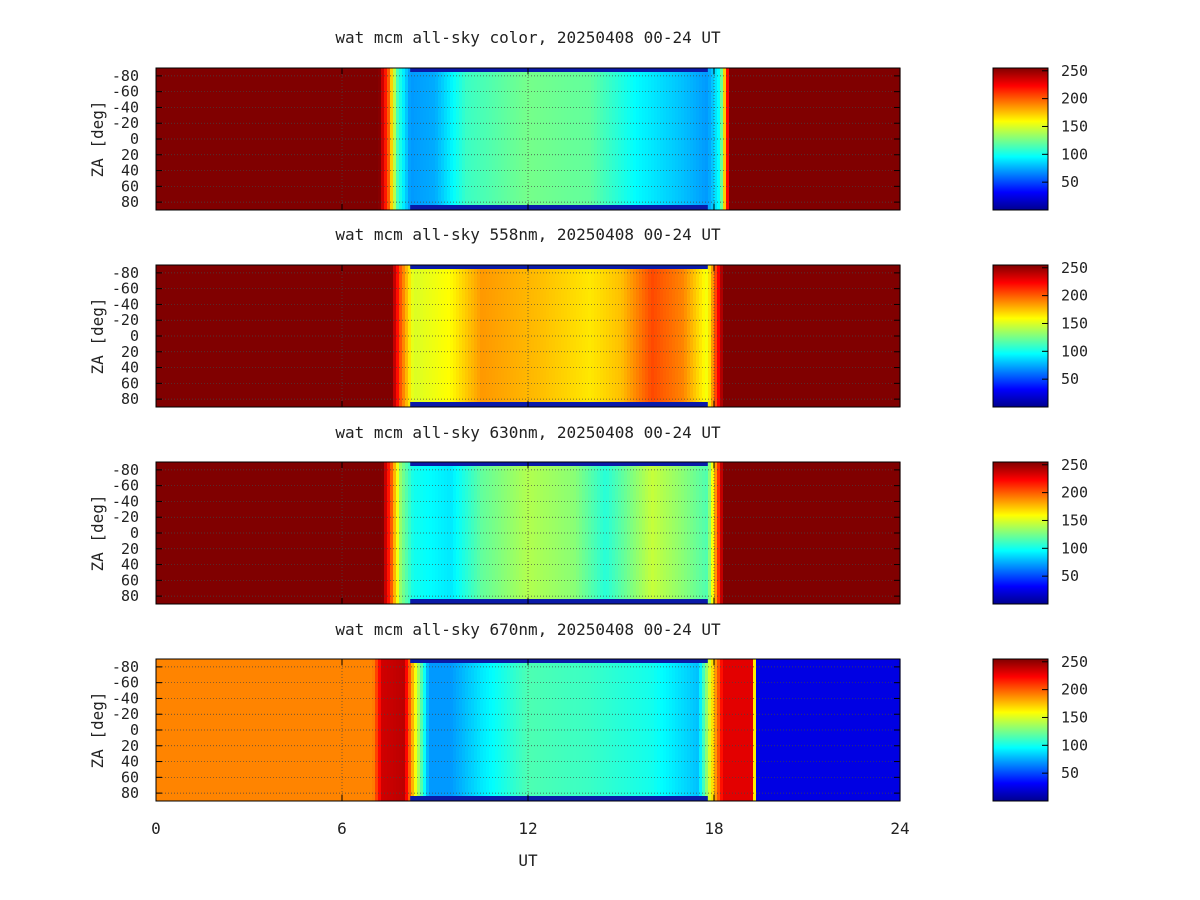  What do you see at coordinates (559, 207) in the screenshot?
I see `horizon-band-bottom` at bounding box center [559, 207].